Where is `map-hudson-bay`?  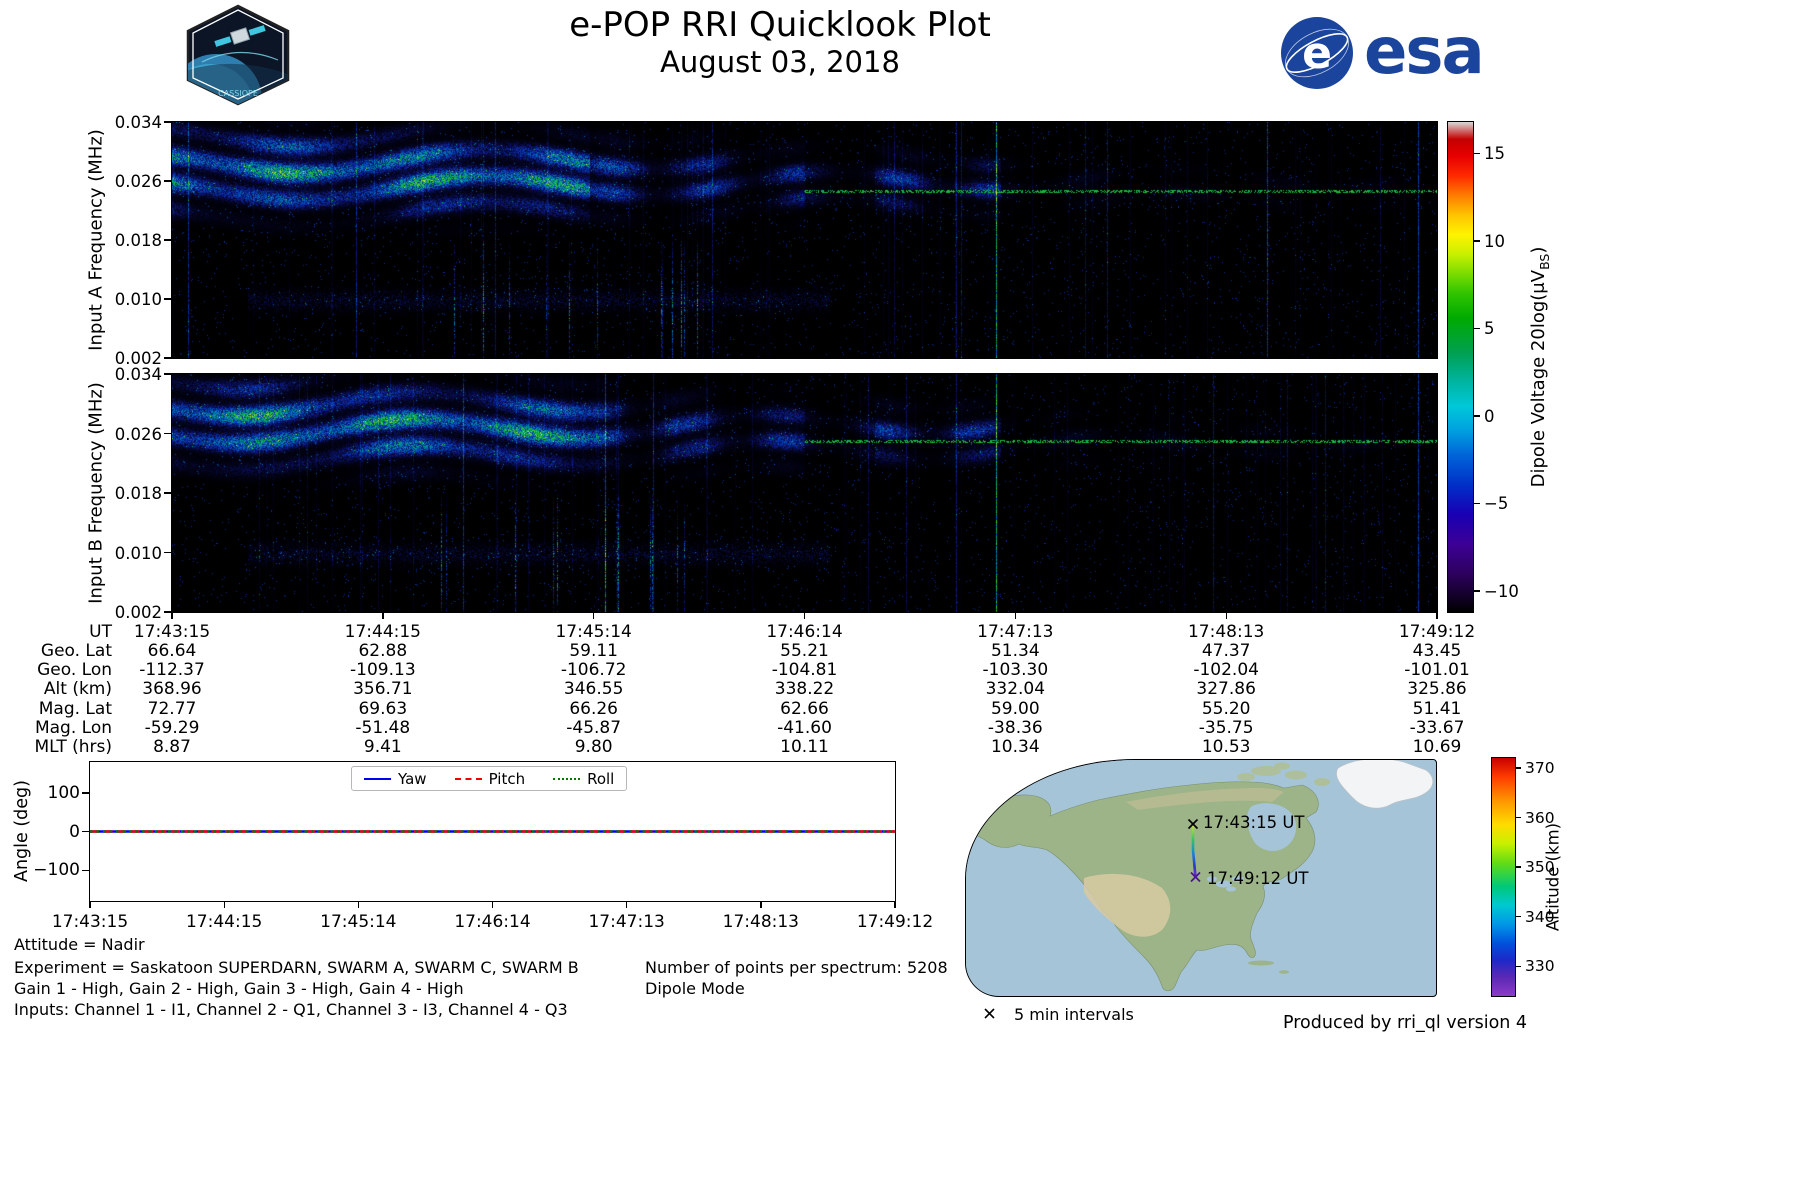
map-hudson-bay is located at coordinates (1272, 827).